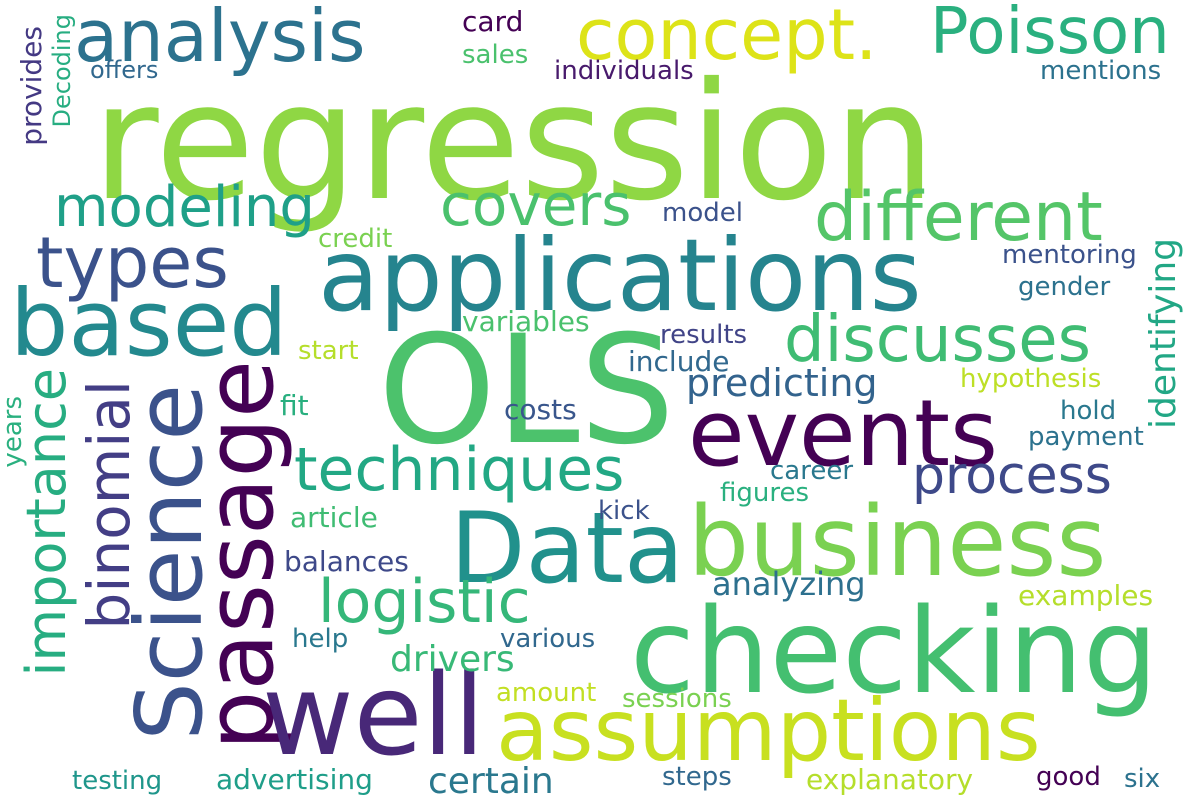  Describe the element at coordinates (493, 21) in the screenshot. I see `word-card: card` at that location.